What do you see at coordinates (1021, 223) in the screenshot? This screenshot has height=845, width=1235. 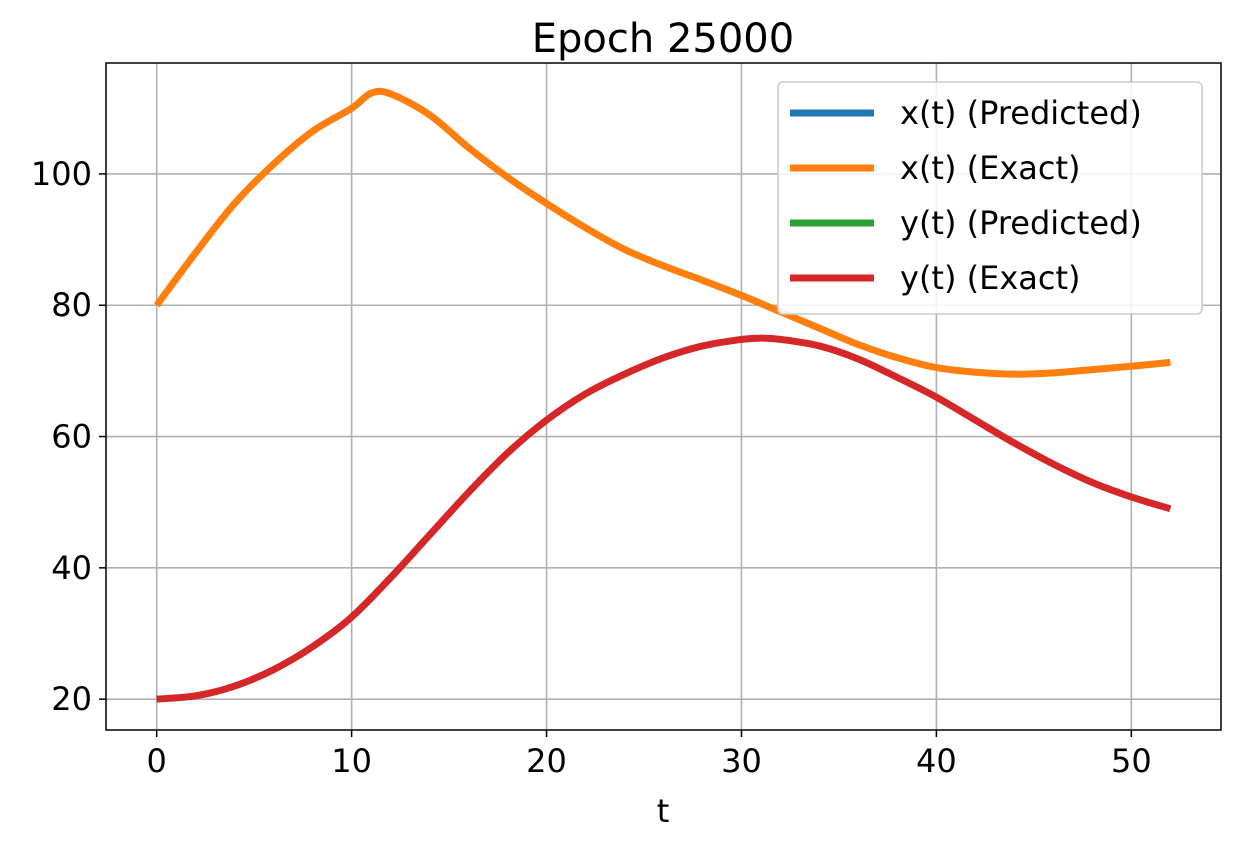 I see `legend-label-2: y(t) (Predicted)` at bounding box center [1021, 223].